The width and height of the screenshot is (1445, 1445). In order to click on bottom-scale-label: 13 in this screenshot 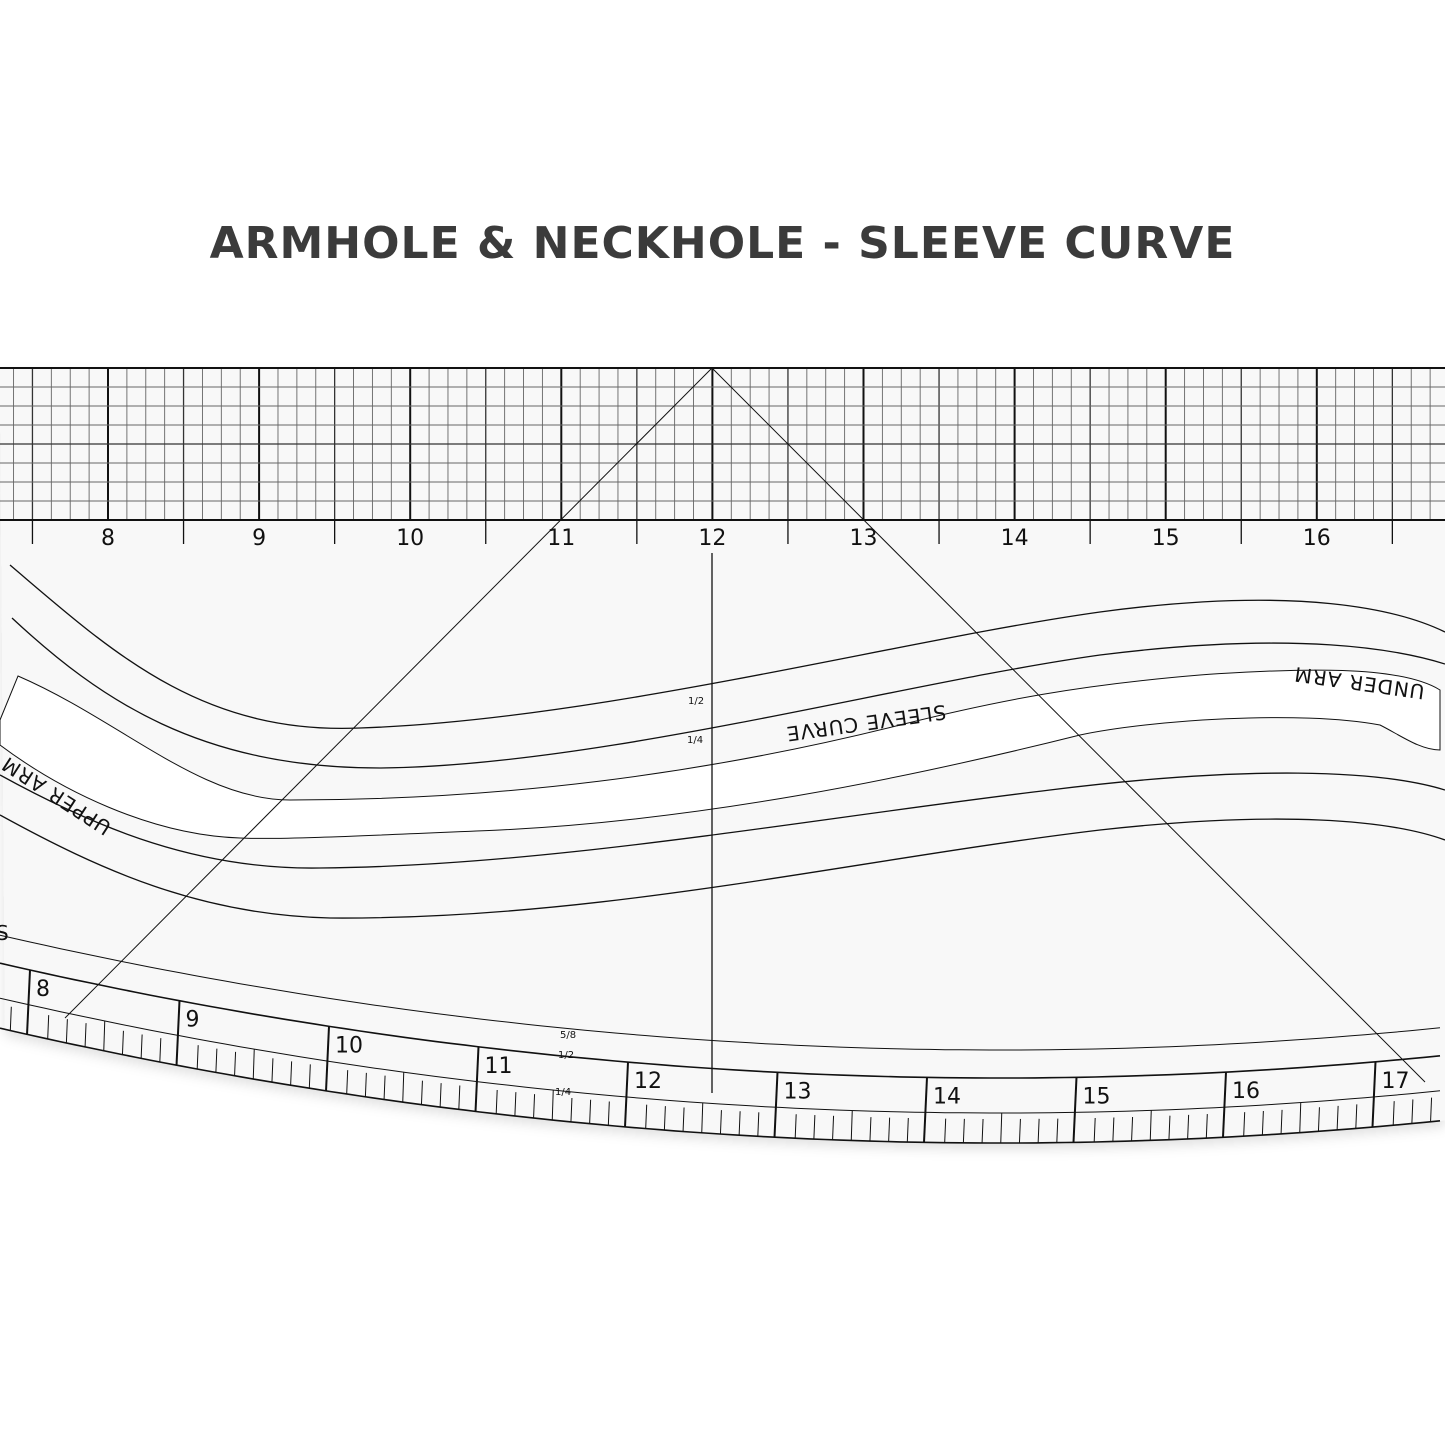, I will do `click(798, 1091)`.